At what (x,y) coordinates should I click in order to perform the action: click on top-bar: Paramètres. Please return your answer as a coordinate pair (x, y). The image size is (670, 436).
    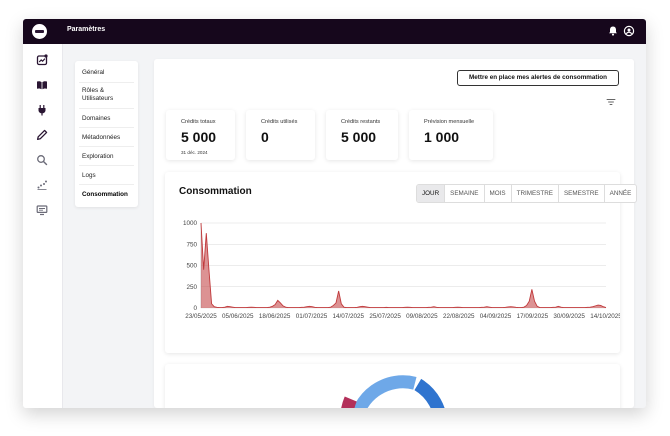
    Looking at the image, I should click on (334, 31).